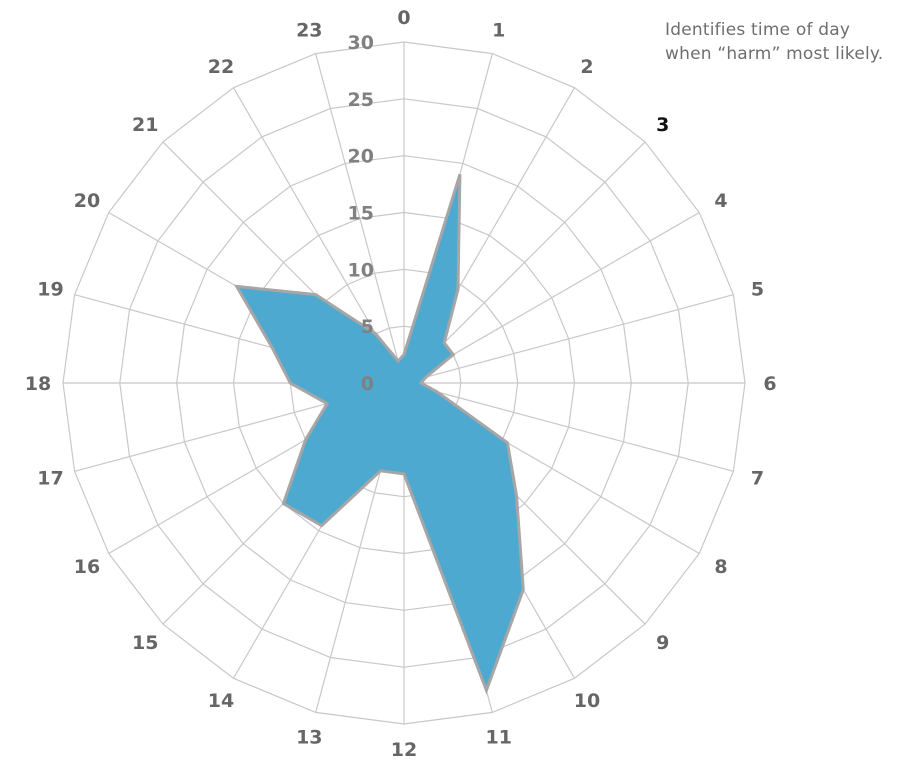  What do you see at coordinates (769, 384) in the screenshot?
I see `hour-label-6: 6` at bounding box center [769, 384].